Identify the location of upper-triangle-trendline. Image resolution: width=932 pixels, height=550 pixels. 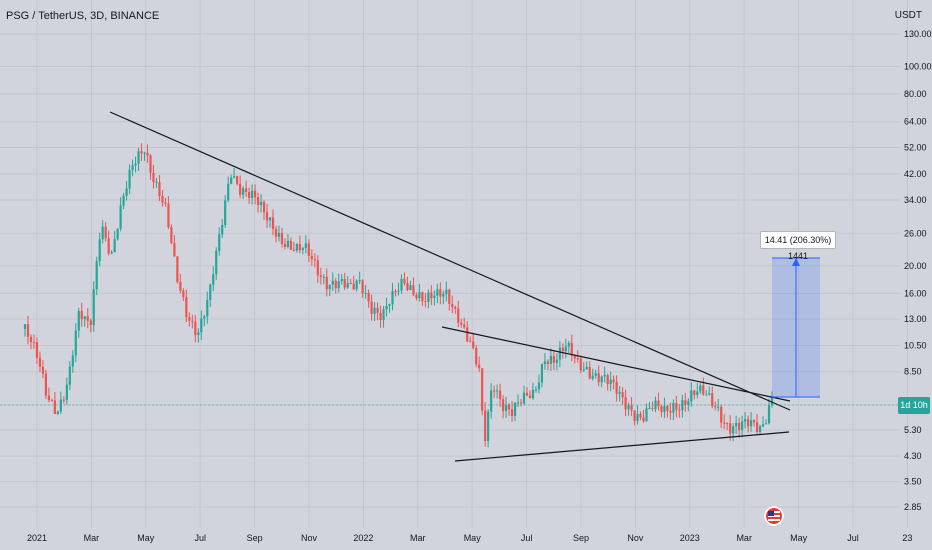
(616, 364).